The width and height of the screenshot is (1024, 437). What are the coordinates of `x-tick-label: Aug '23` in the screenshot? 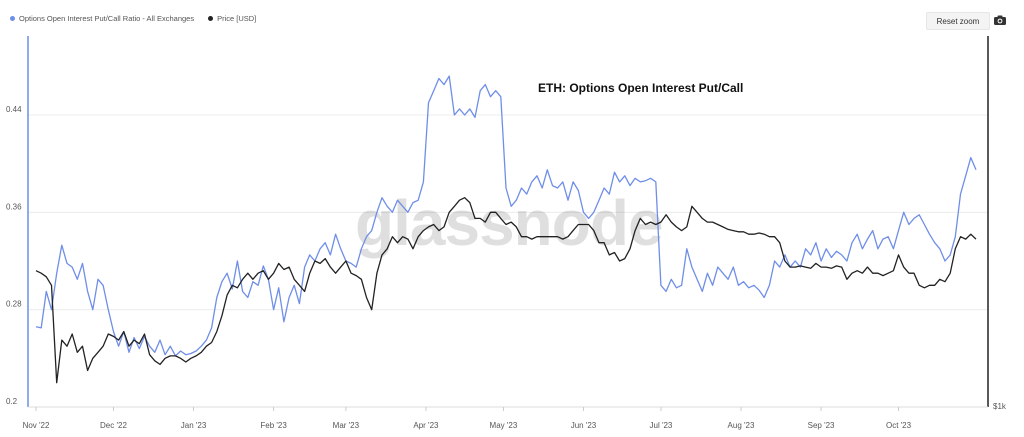 It's located at (741, 425).